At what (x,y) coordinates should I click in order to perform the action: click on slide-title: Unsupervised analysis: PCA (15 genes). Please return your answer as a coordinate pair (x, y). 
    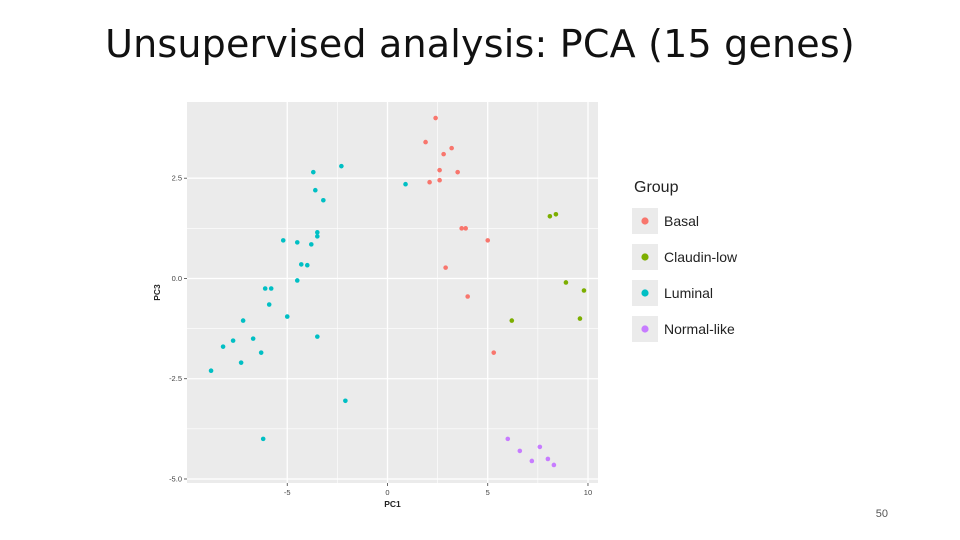
    Looking at the image, I should click on (480, 44).